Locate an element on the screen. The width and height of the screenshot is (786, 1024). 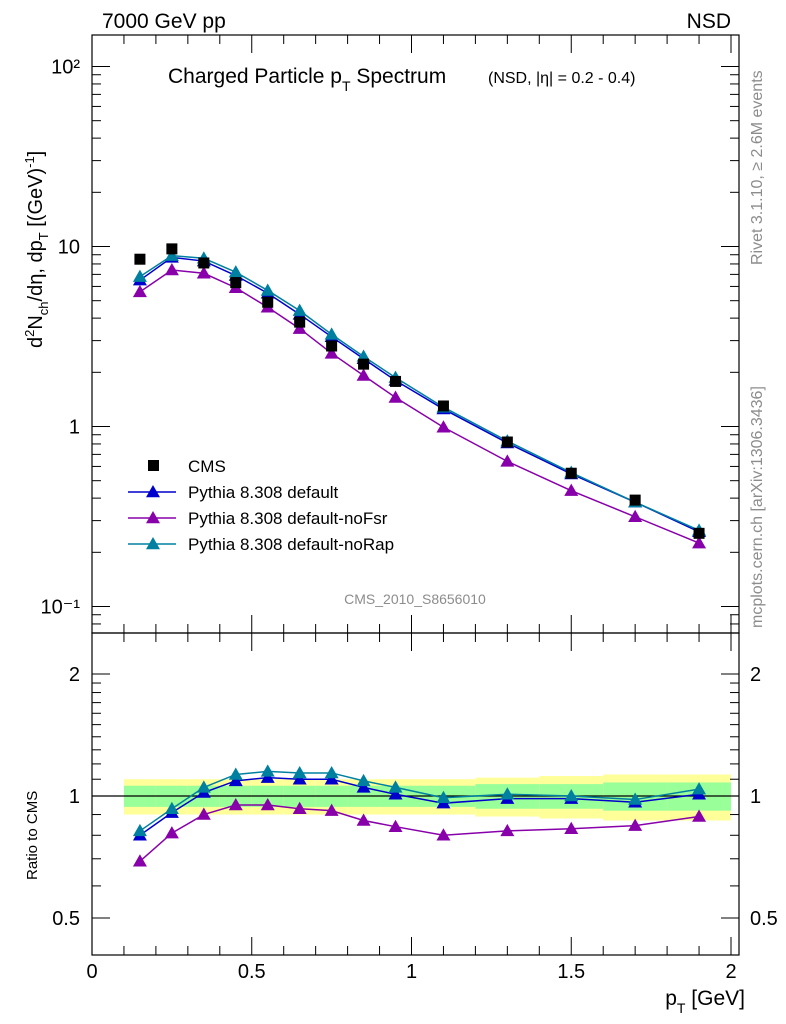
legend-label: Pythia 8.308 default is located at coordinates (263, 492).